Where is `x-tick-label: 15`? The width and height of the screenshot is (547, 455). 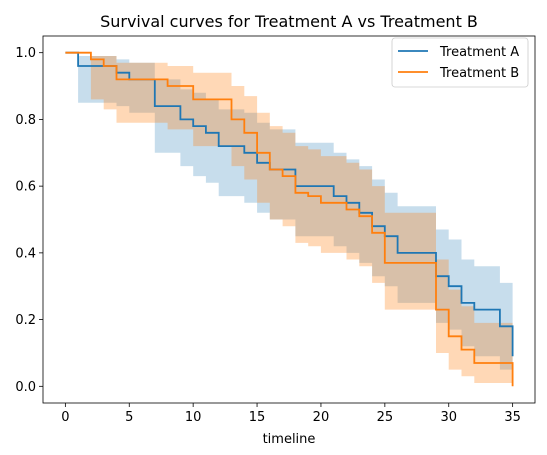 x-tick-label: 15 is located at coordinates (257, 417).